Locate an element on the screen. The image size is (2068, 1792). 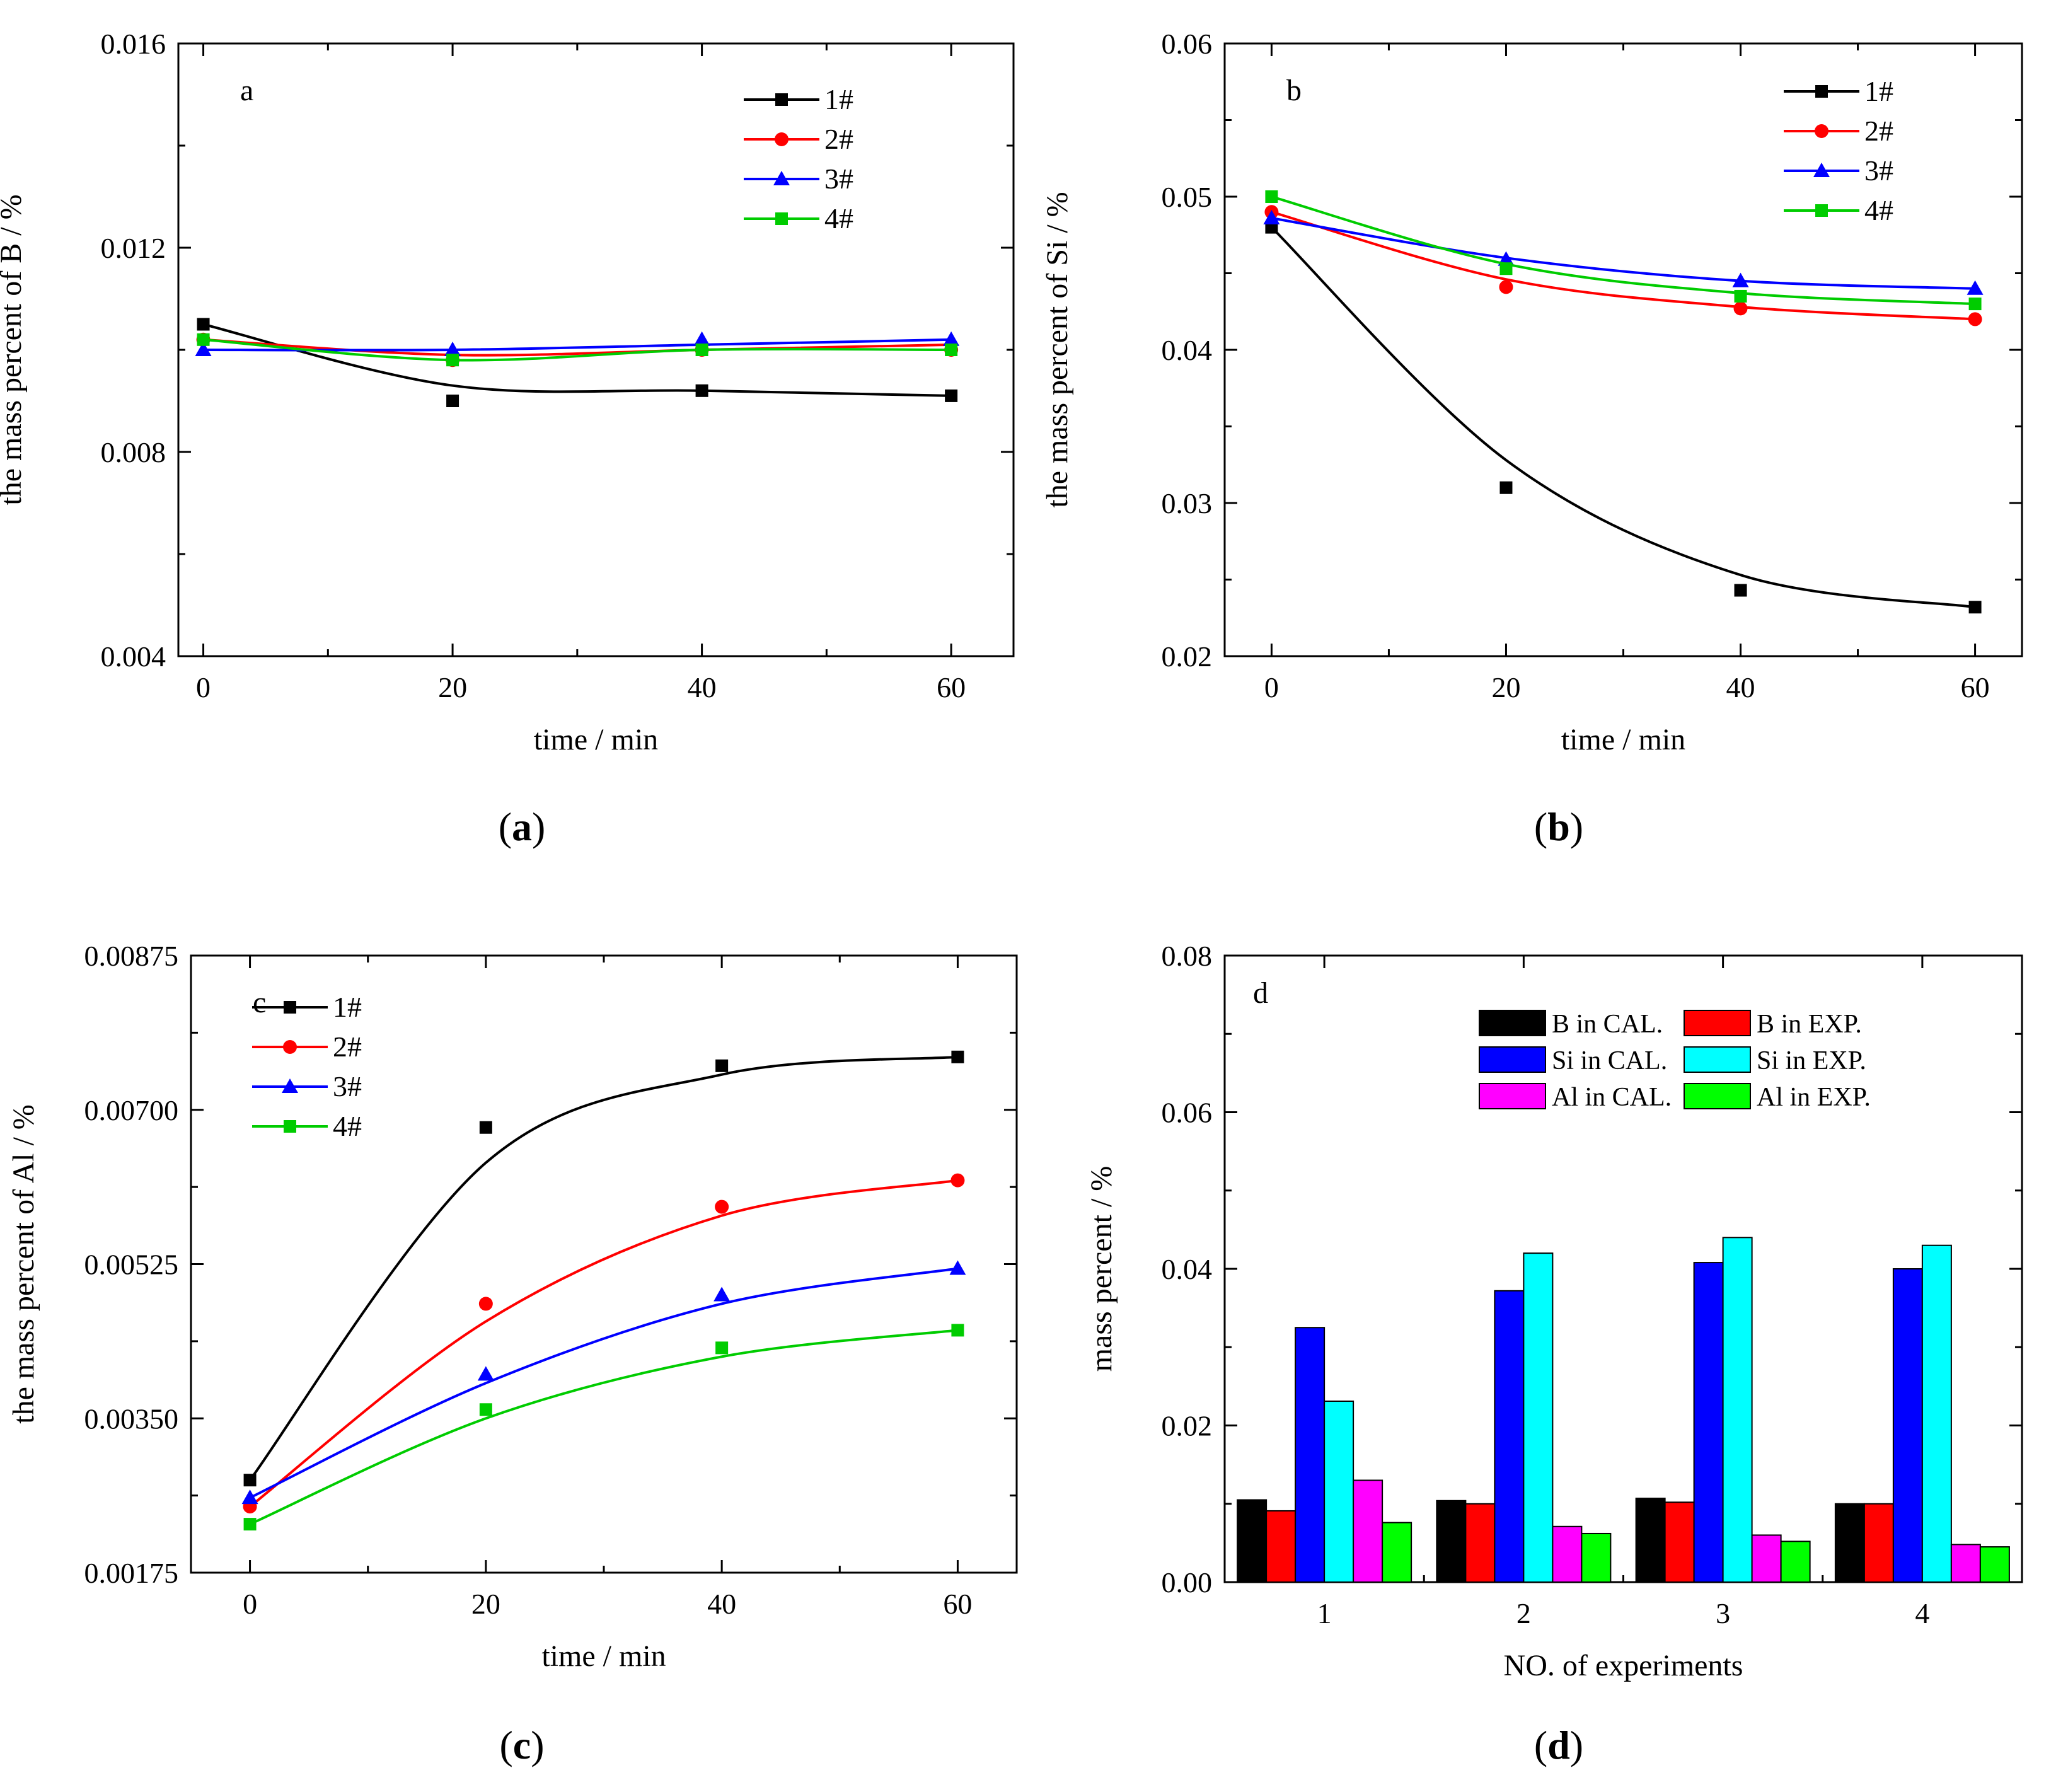
y-tick-label: 0.06 is located at coordinates (1187, 44).